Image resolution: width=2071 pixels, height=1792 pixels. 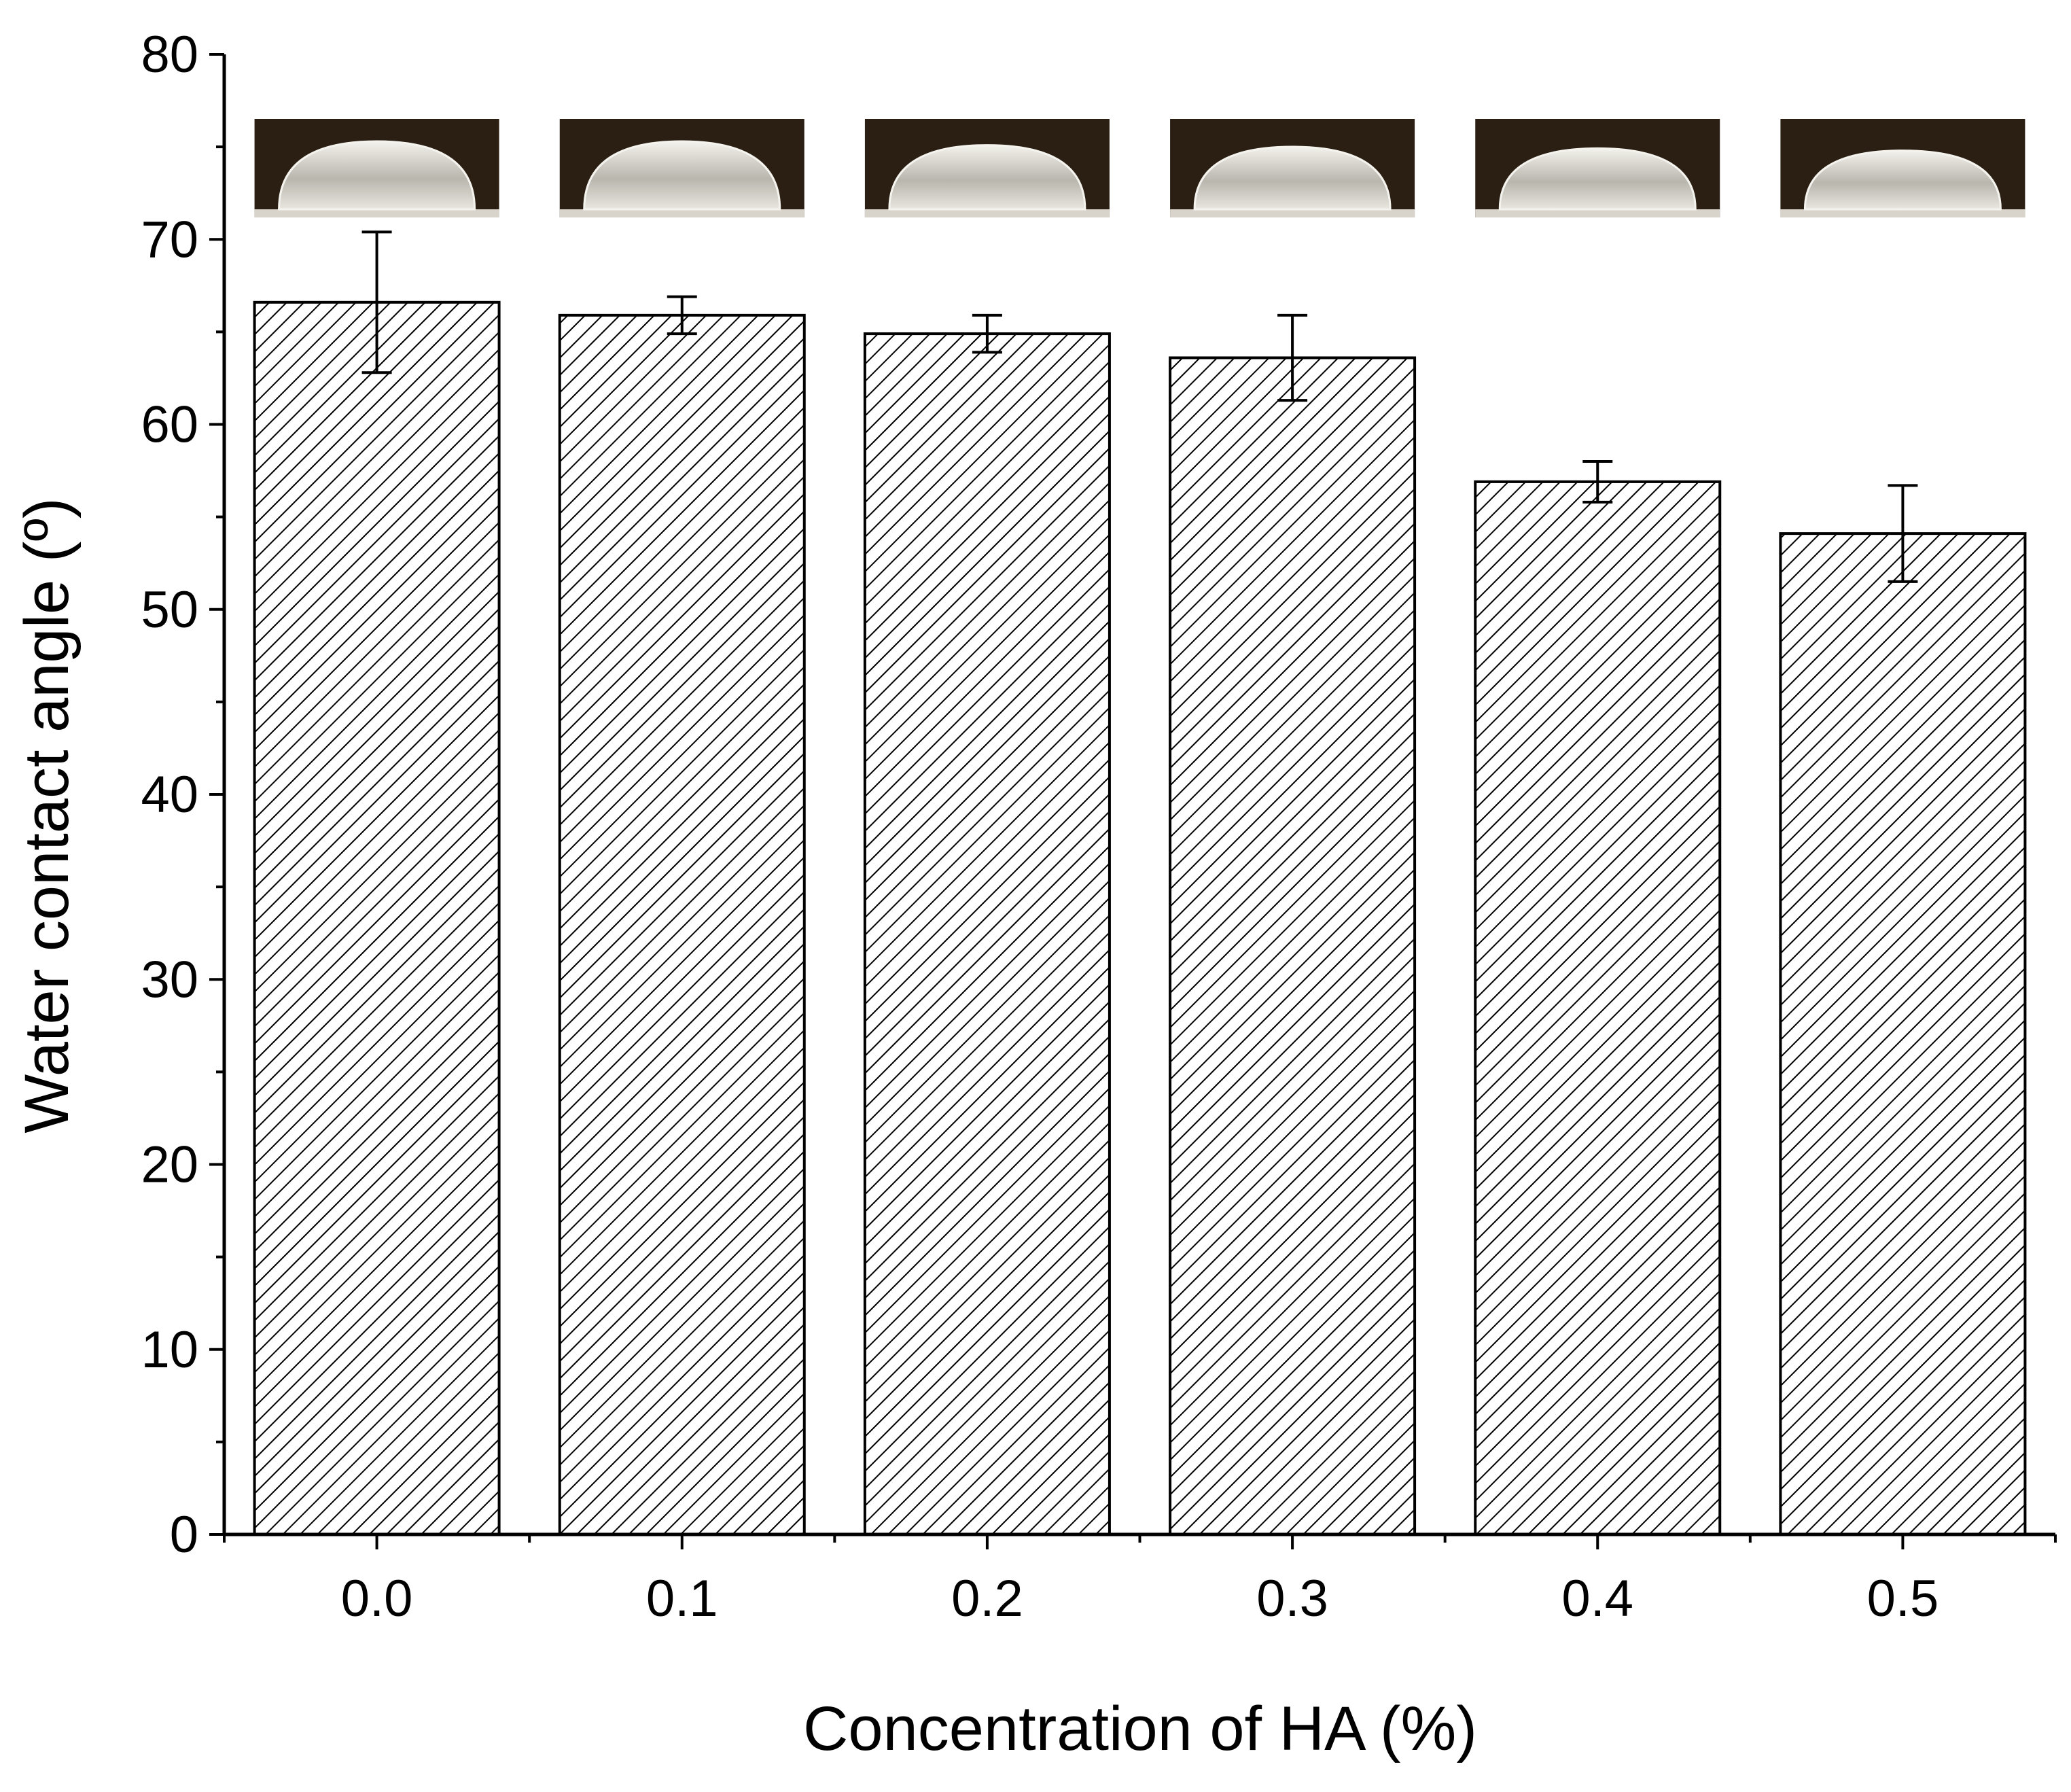 What do you see at coordinates (170, 979) in the screenshot?
I see `y-tick-label-30: 30` at bounding box center [170, 979].